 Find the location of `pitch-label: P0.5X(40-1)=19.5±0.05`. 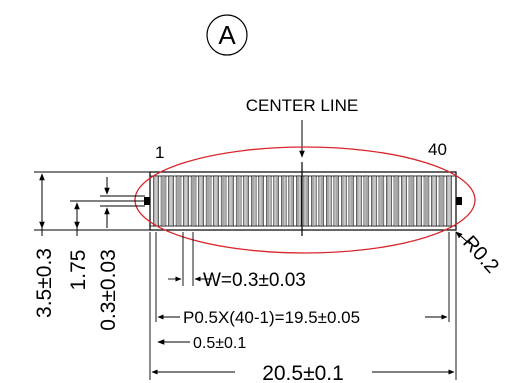

pitch-label: P0.5X(40-1)=19.5±0.05 is located at coordinates (271, 317).